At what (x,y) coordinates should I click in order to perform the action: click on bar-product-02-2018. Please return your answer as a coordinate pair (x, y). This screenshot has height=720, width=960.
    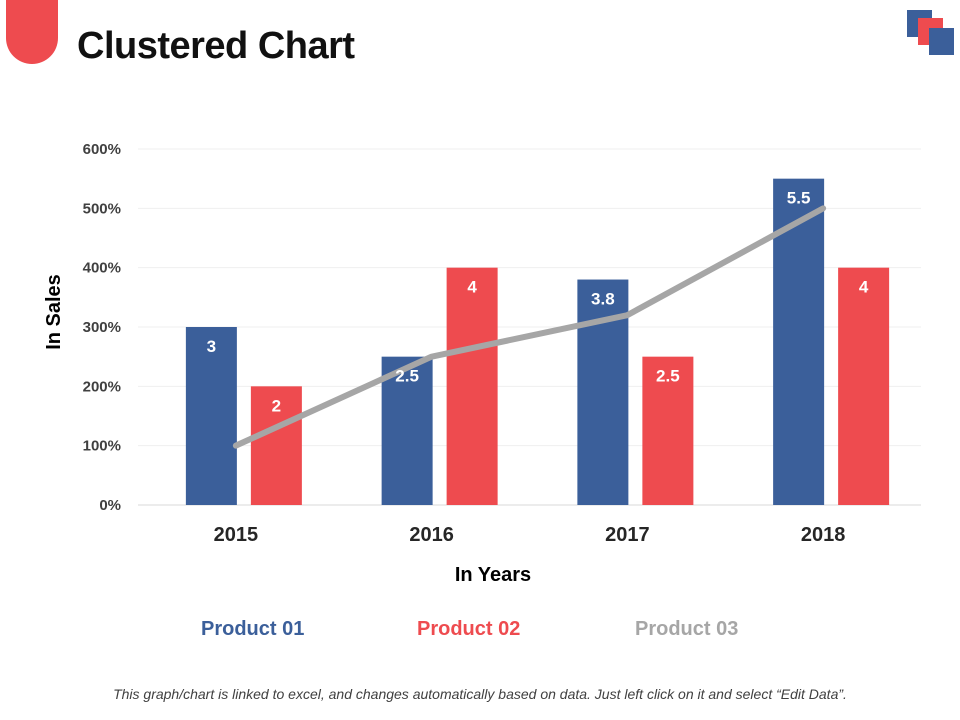
    Looking at the image, I should click on (864, 386).